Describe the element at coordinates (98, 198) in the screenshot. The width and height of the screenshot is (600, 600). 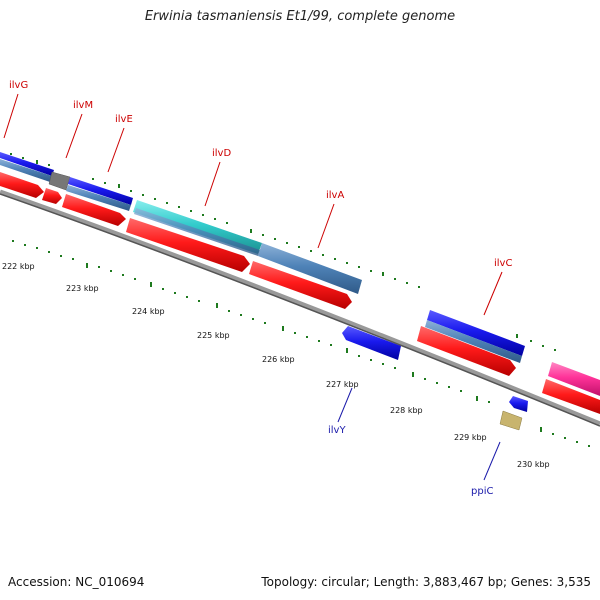
I see `gene-ilvE-steel` at that location.